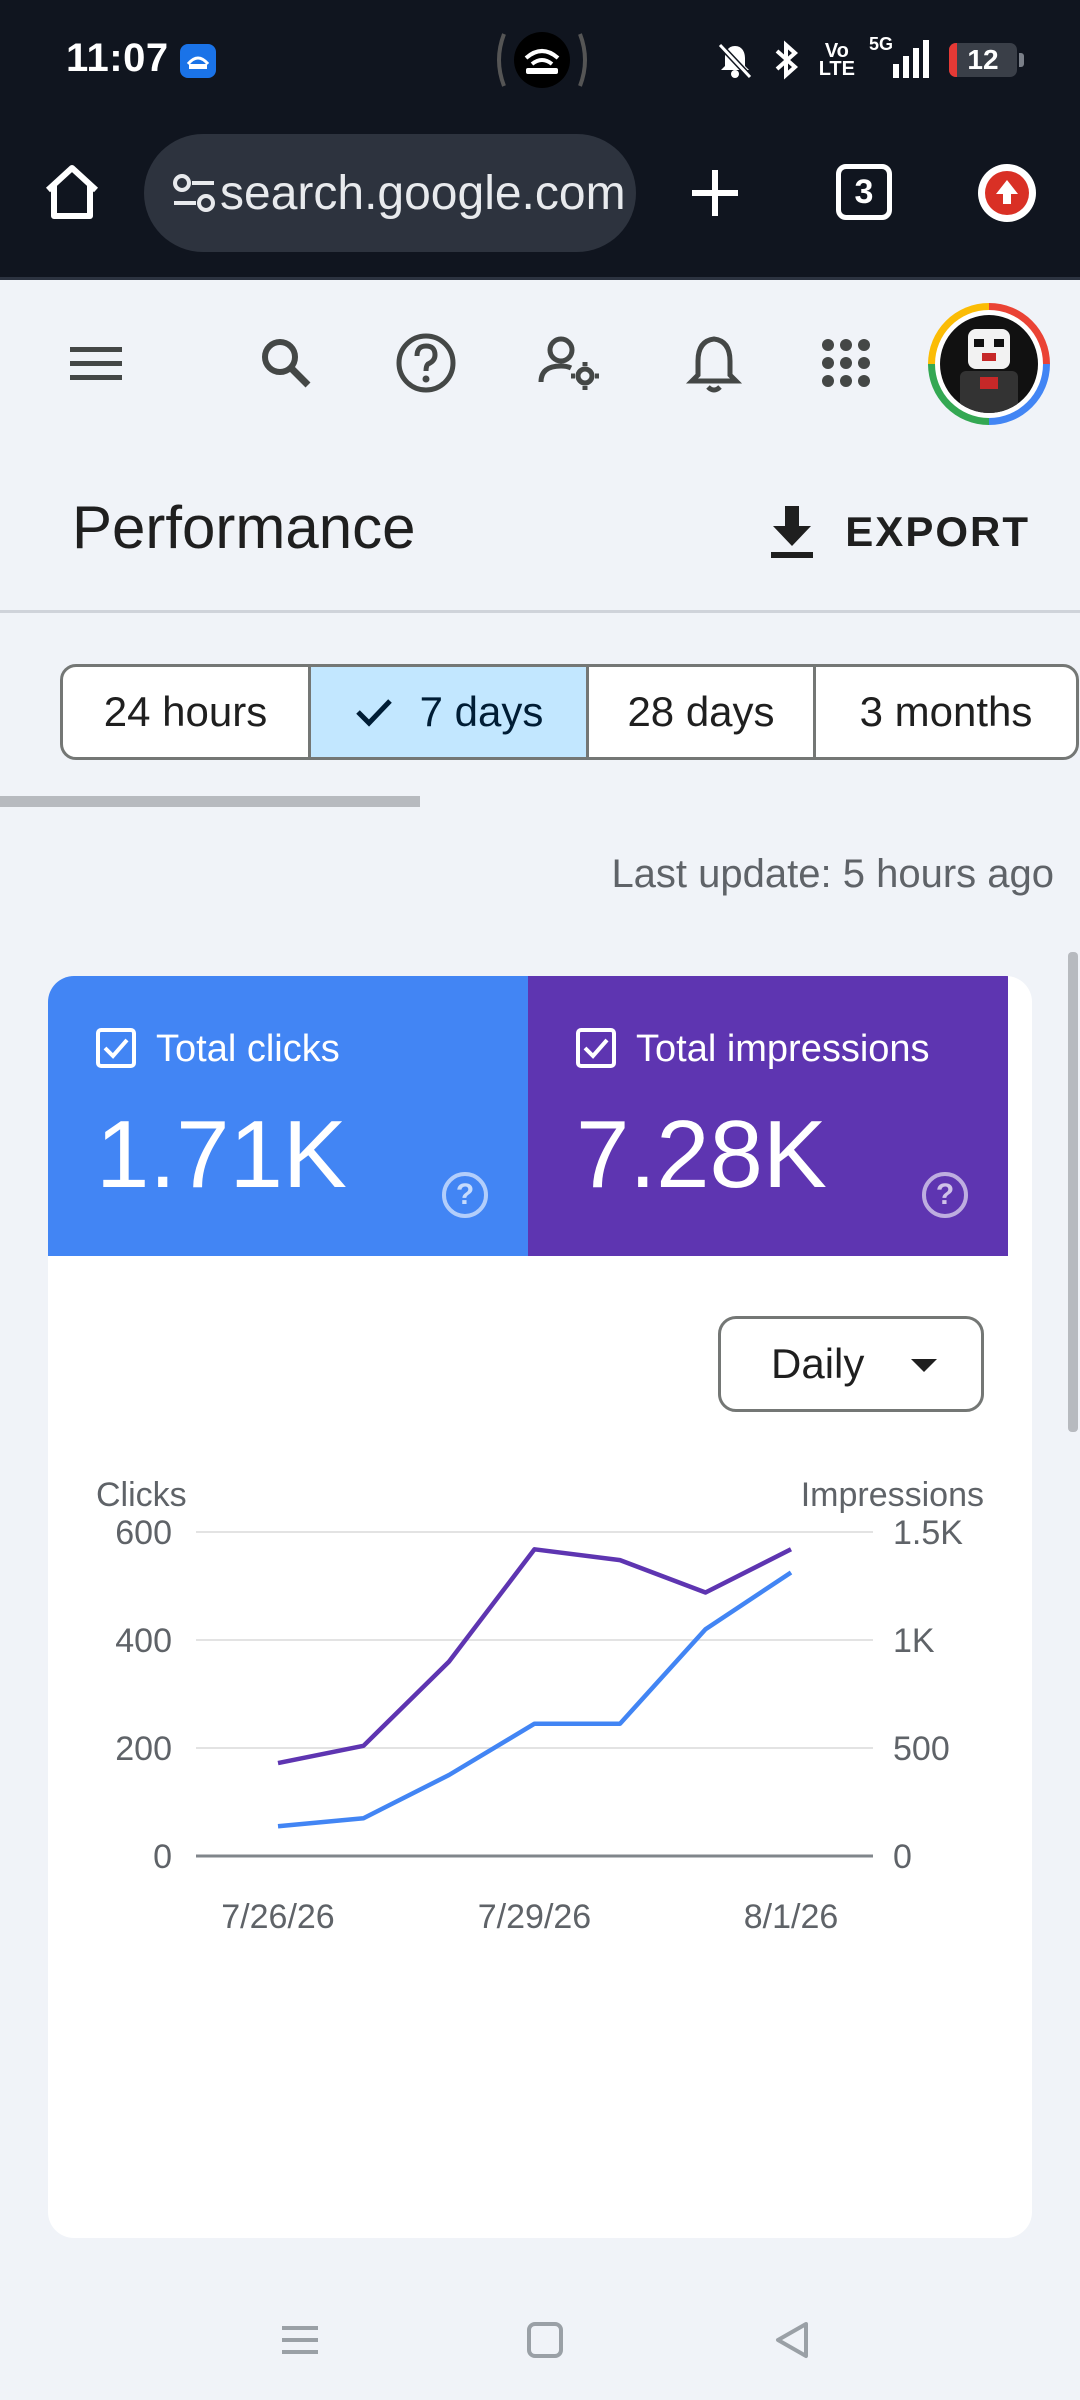 This screenshot has width=1080, height=2400. I want to click on y-tick-label: 0, so click(162, 1857).